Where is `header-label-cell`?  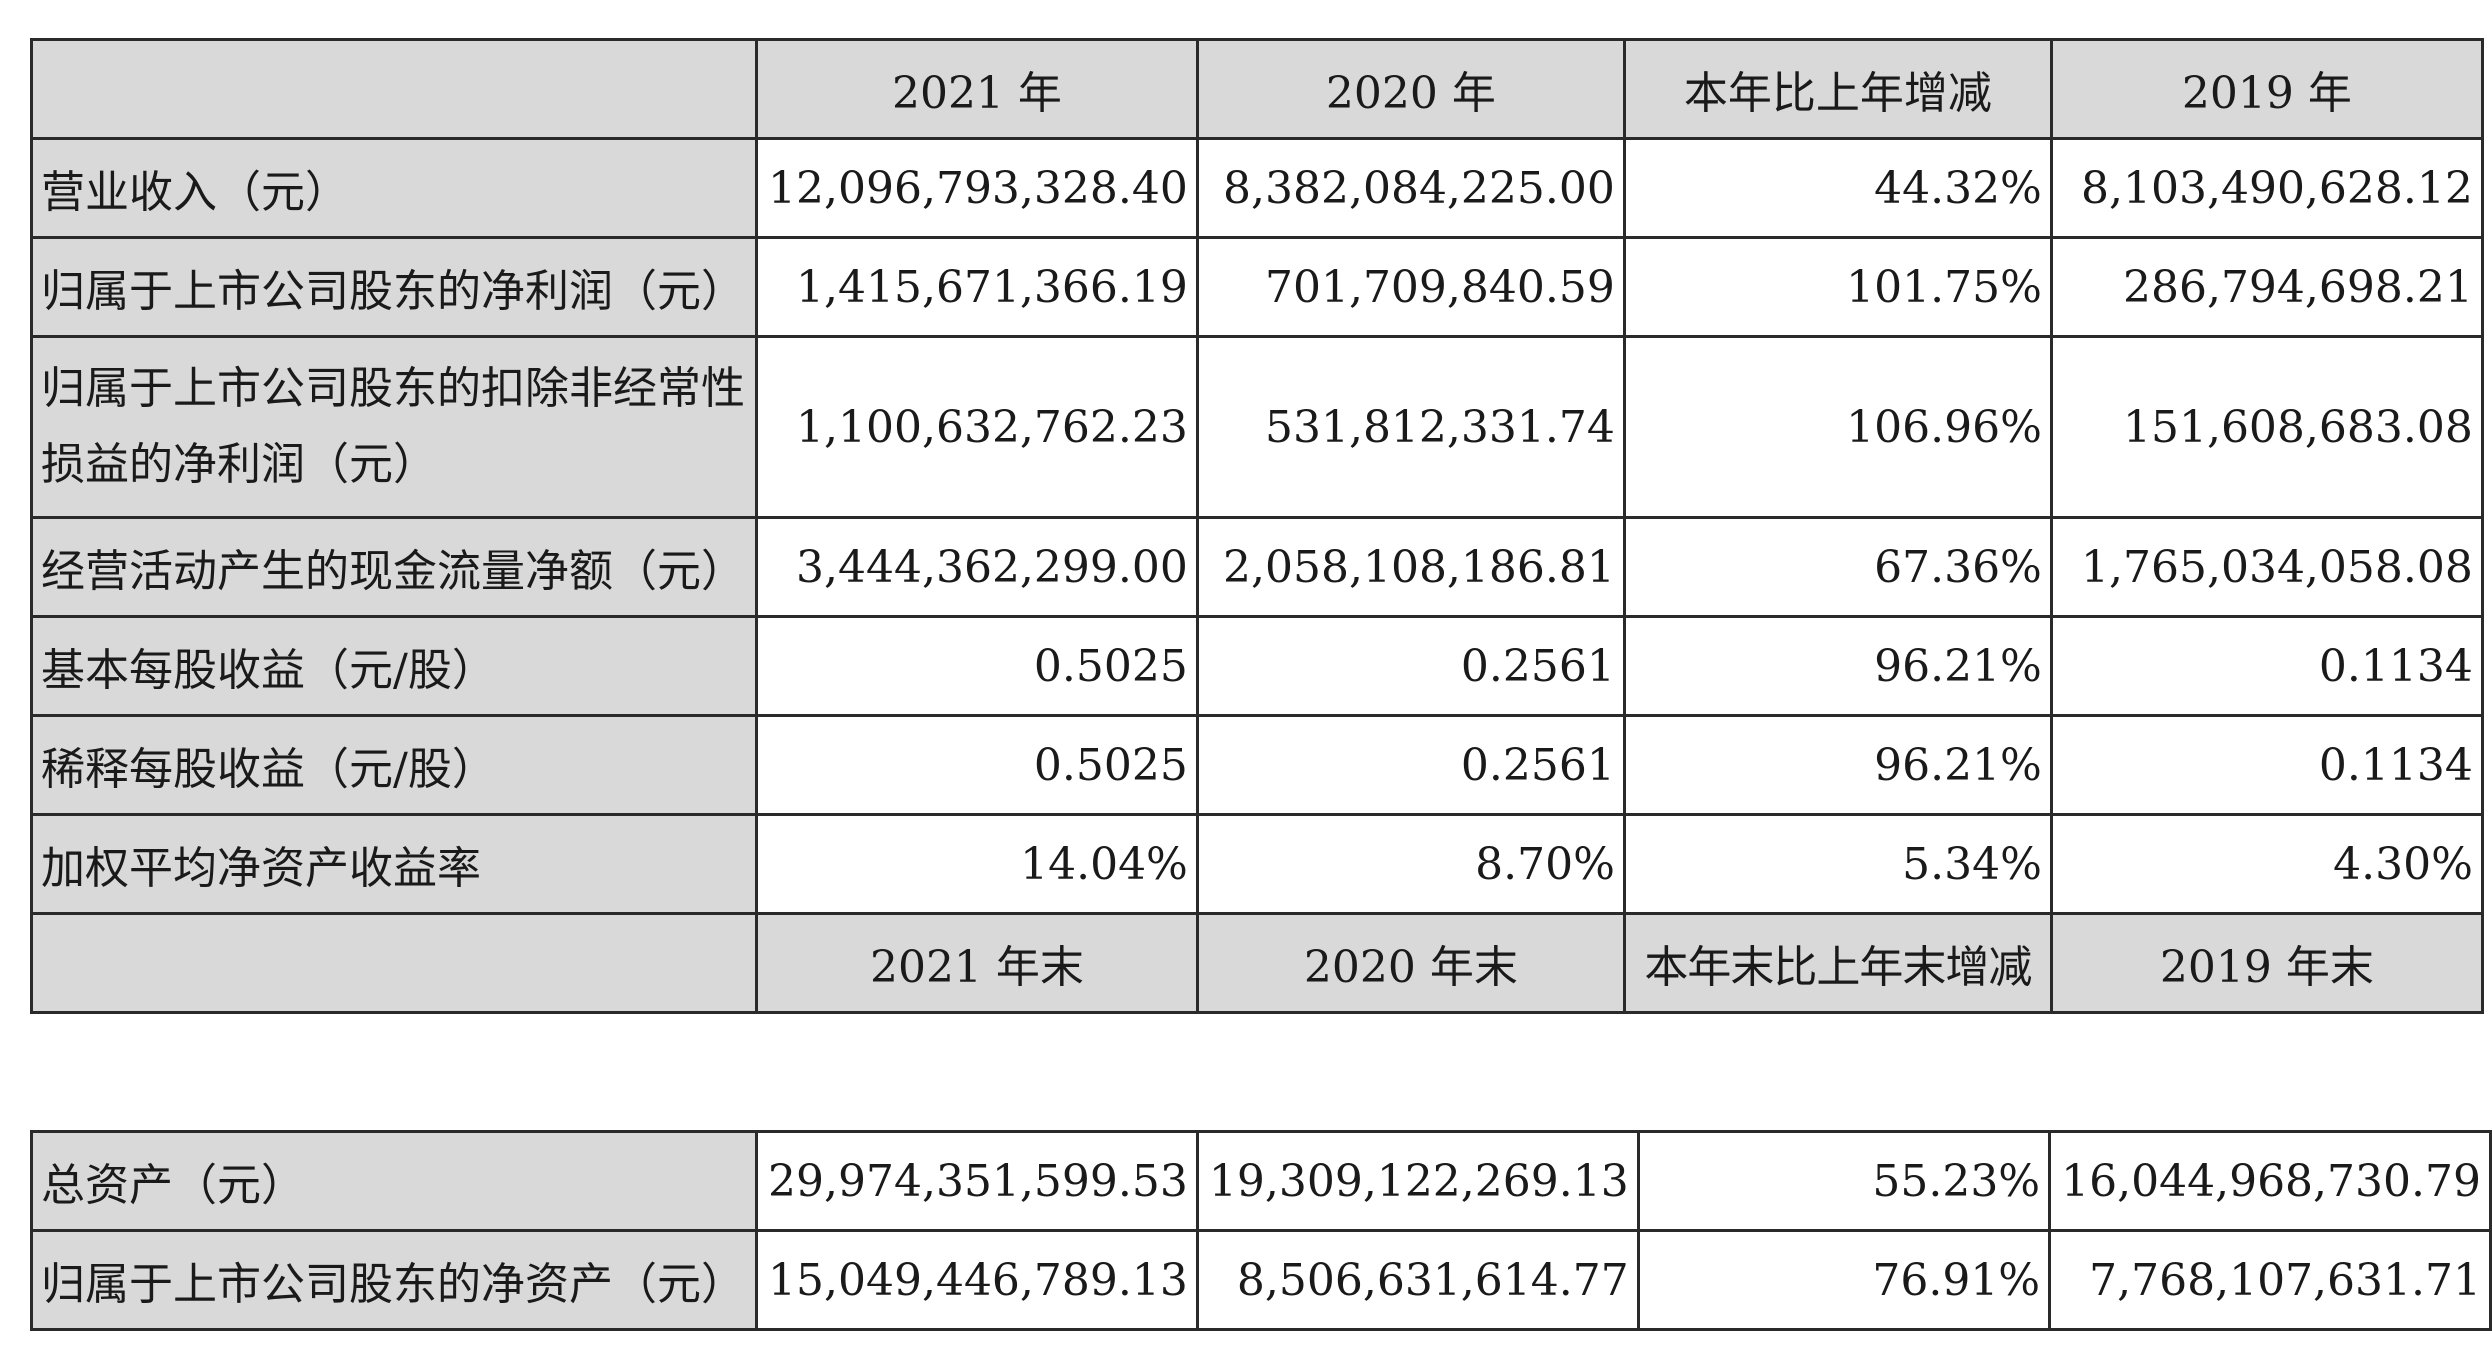 header-label-cell is located at coordinates (394, 89).